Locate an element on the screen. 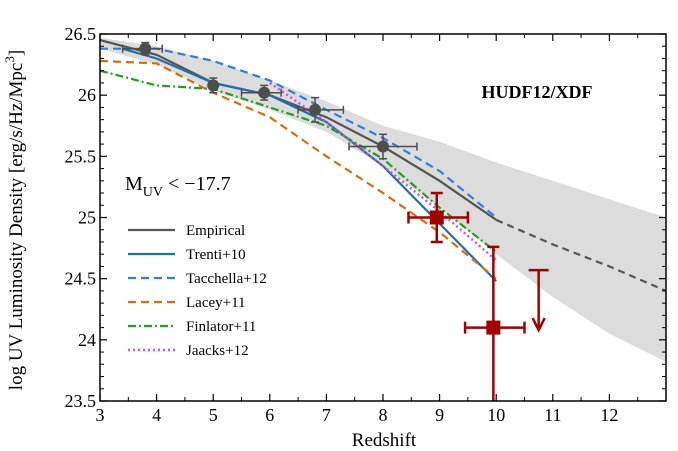  x-tick-label-1: 4 is located at coordinates (156, 415).